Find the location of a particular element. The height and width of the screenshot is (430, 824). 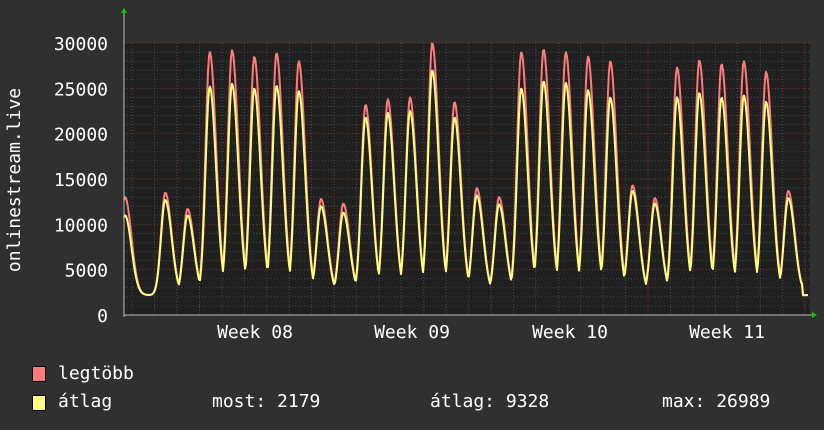

x-axis-arrow-icon is located at coordinates (814, 315).